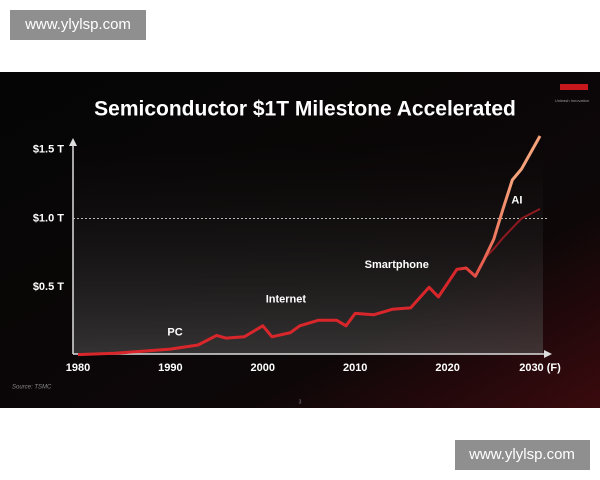 Image resolution: width=600 pixels, height=480 pixels. What do you see at coordinates (78, 368) in the screenshot?
I see `x-tick-label: 1980` at bounding box center [78, 368].